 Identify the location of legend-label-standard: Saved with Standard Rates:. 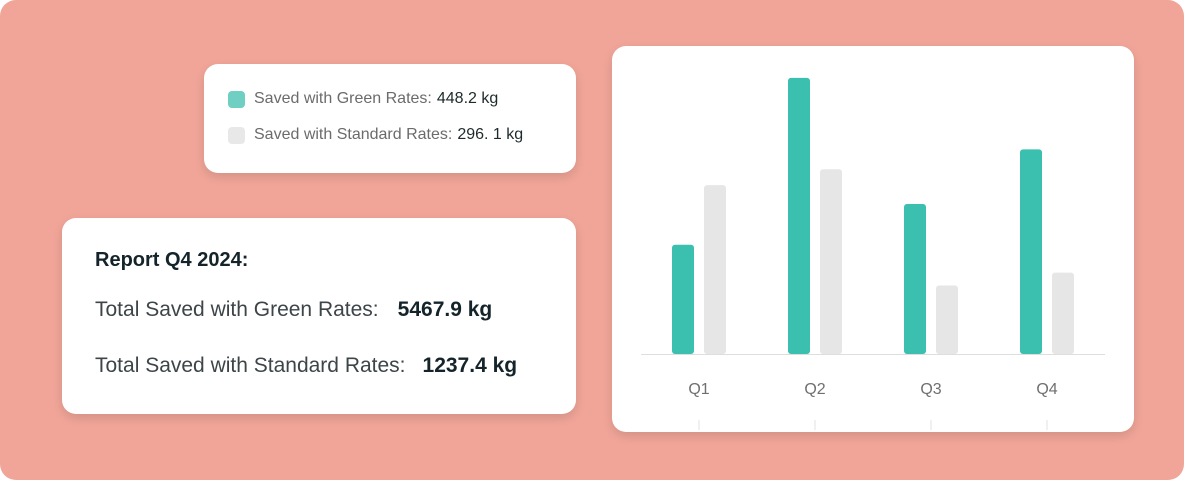
(353, 134).